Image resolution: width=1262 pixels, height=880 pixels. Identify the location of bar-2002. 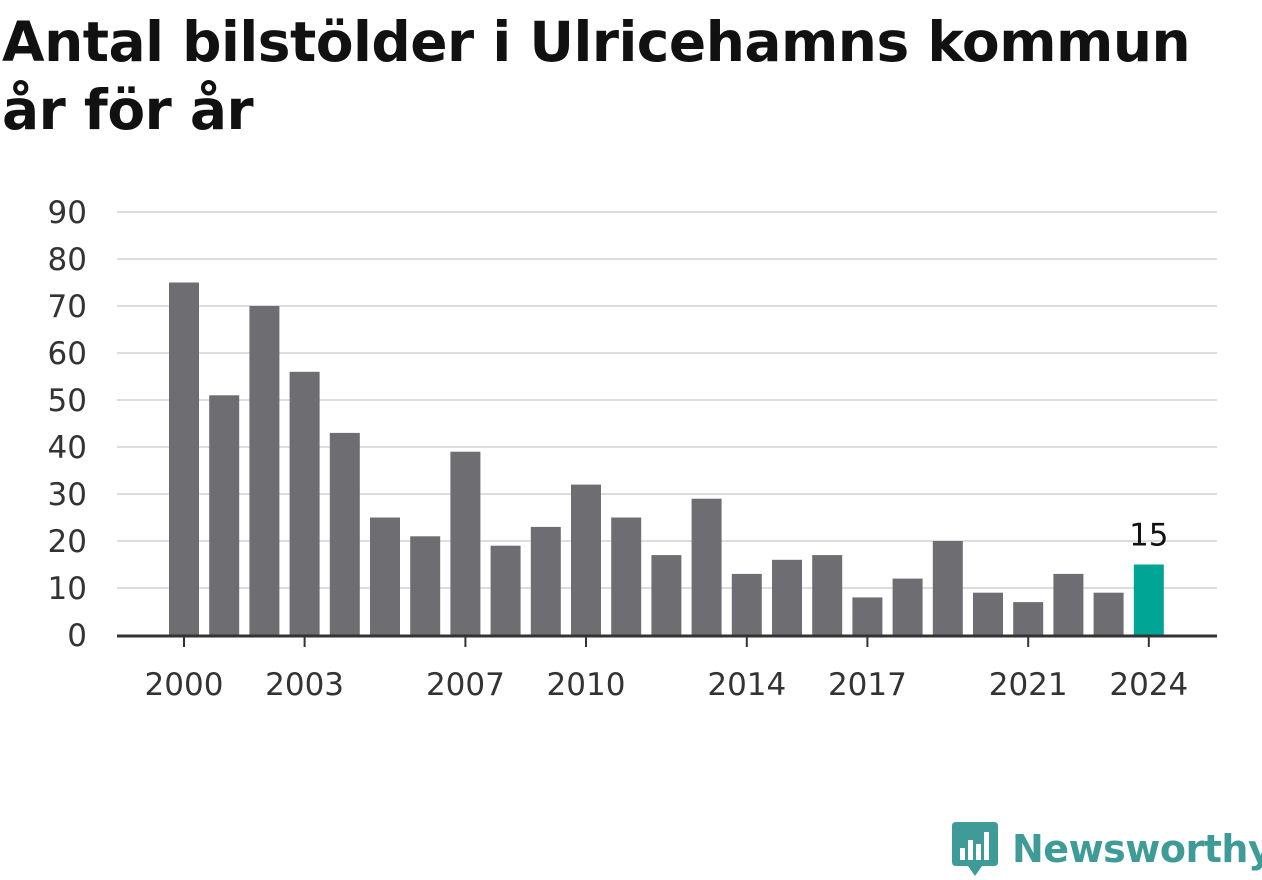
(264, 470).